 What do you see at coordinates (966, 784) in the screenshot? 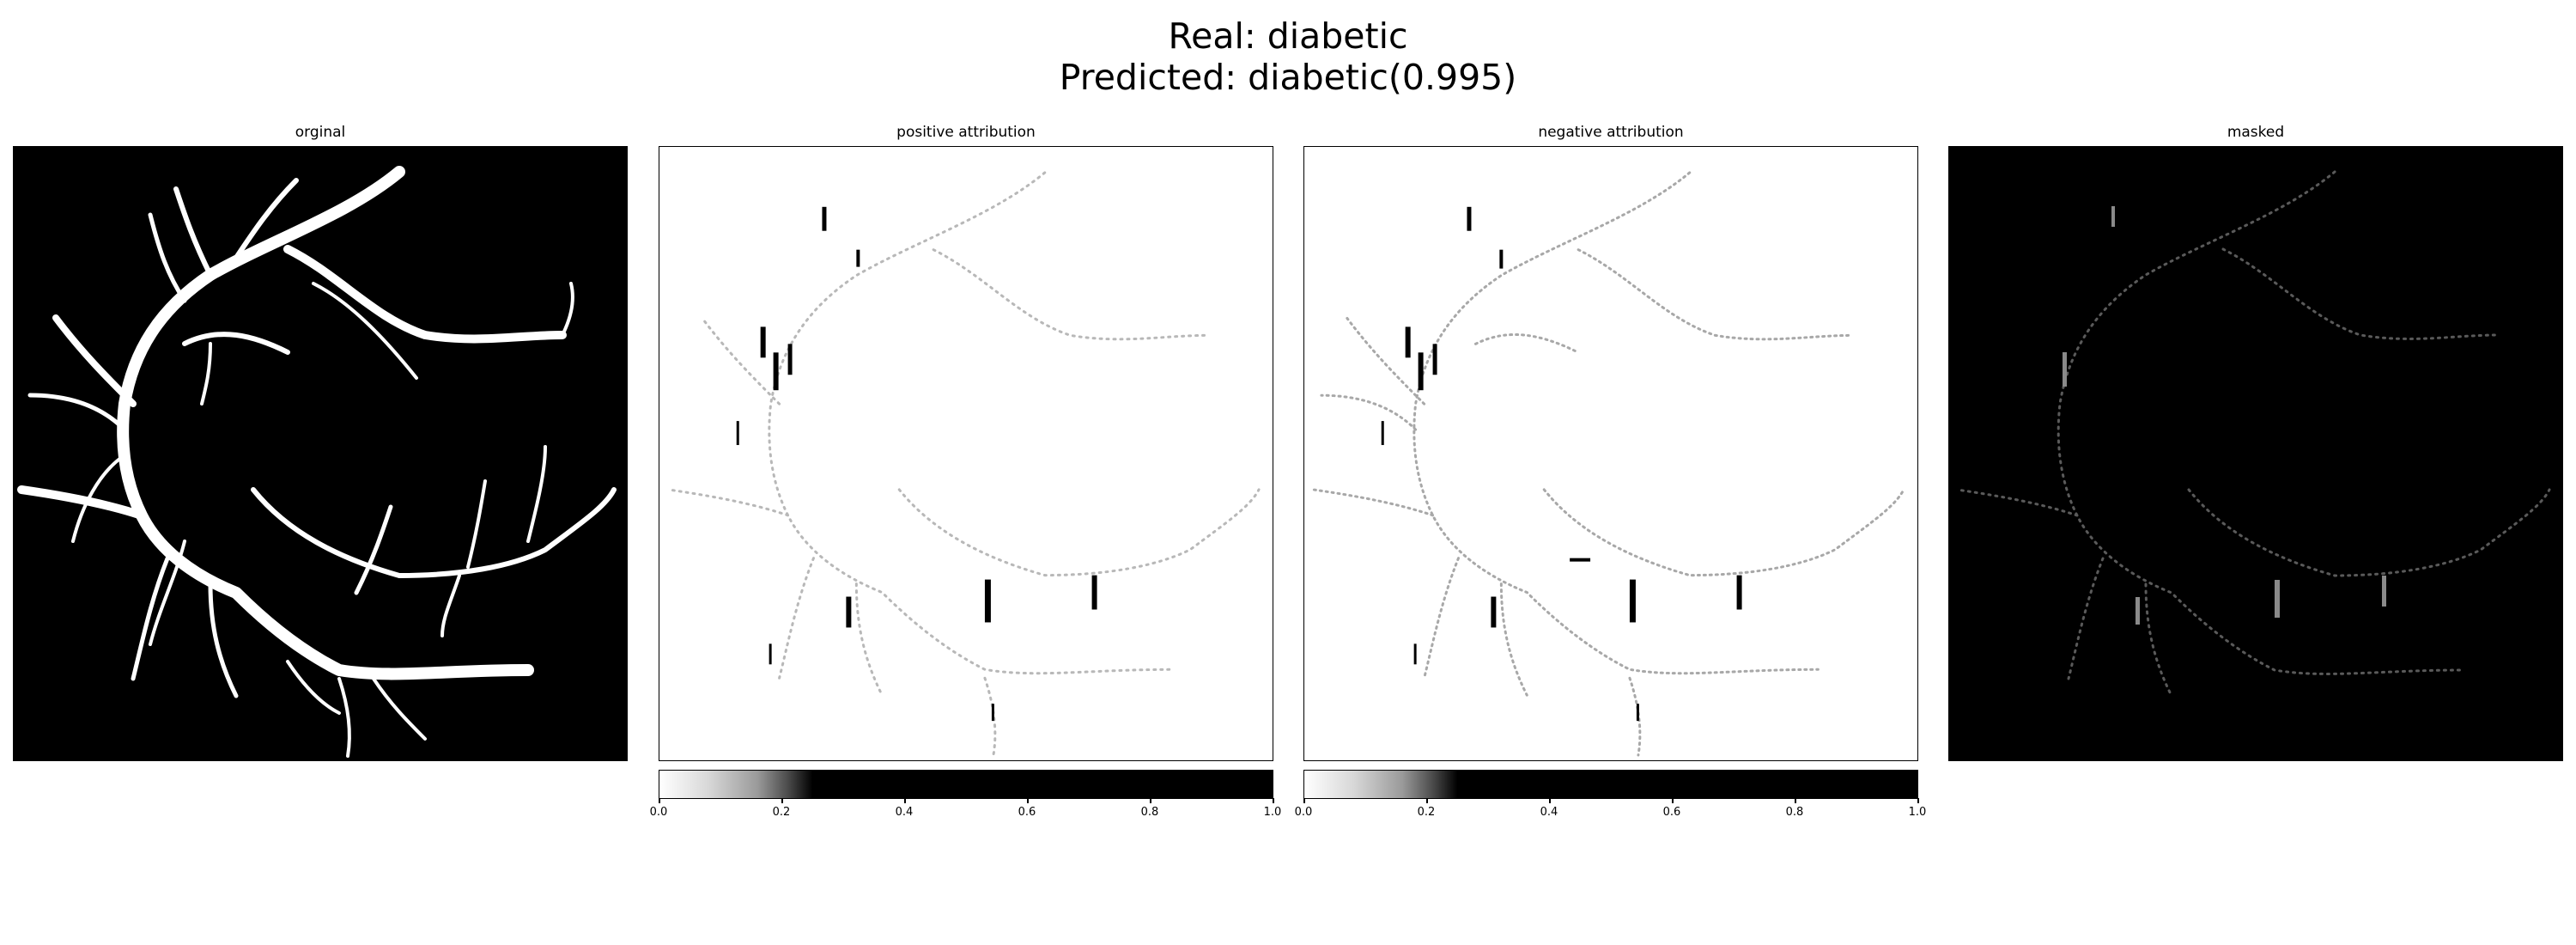
I see `positive-attribution-colorbar` at bounding box center [966, 784].